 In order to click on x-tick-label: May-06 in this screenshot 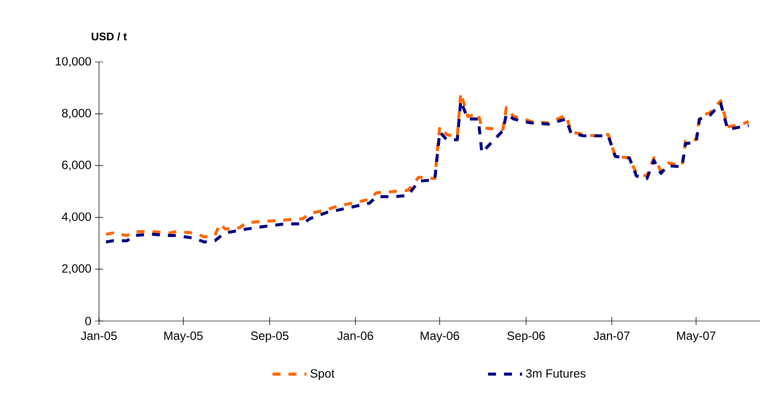, I will do `click(440, 337)`.